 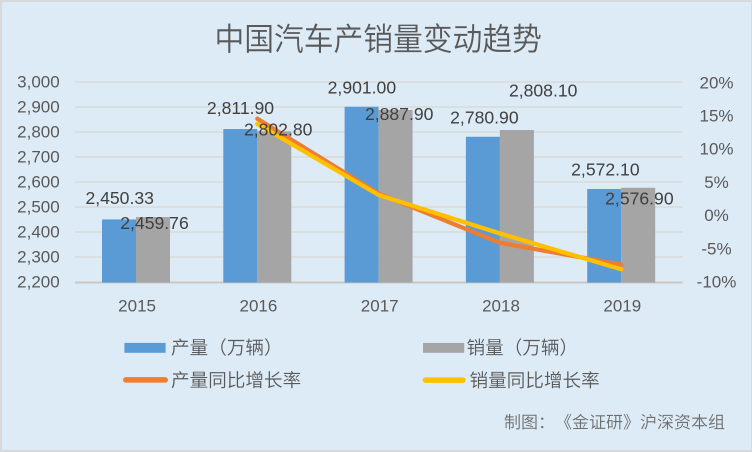 I want to click on svg-text: 2,887.90, so click(x=399, y=114).